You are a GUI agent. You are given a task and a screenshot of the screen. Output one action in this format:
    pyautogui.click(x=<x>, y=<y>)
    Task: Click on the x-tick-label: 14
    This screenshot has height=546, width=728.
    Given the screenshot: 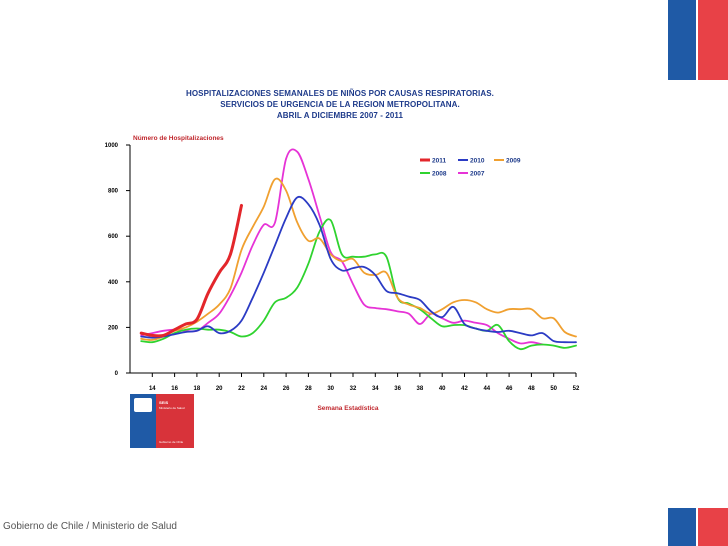 What is the action you would take?
    pyautogui.click(x=152, y=389)
    